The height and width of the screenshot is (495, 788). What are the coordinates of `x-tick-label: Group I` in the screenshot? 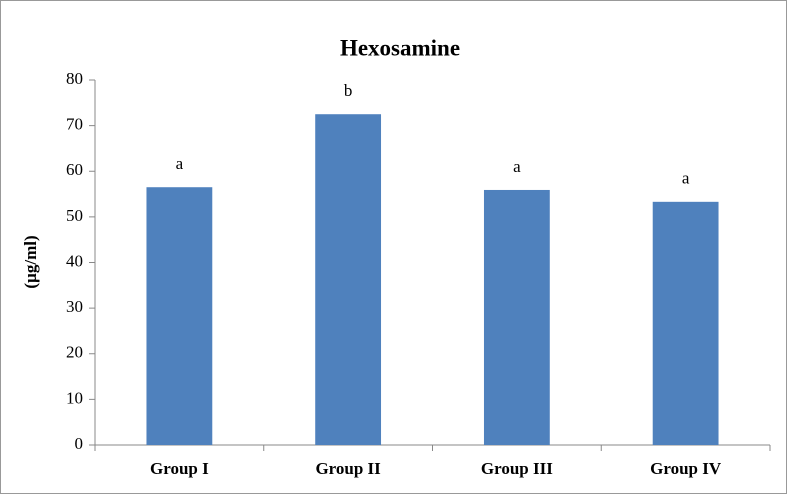 It's located at (179, 468).